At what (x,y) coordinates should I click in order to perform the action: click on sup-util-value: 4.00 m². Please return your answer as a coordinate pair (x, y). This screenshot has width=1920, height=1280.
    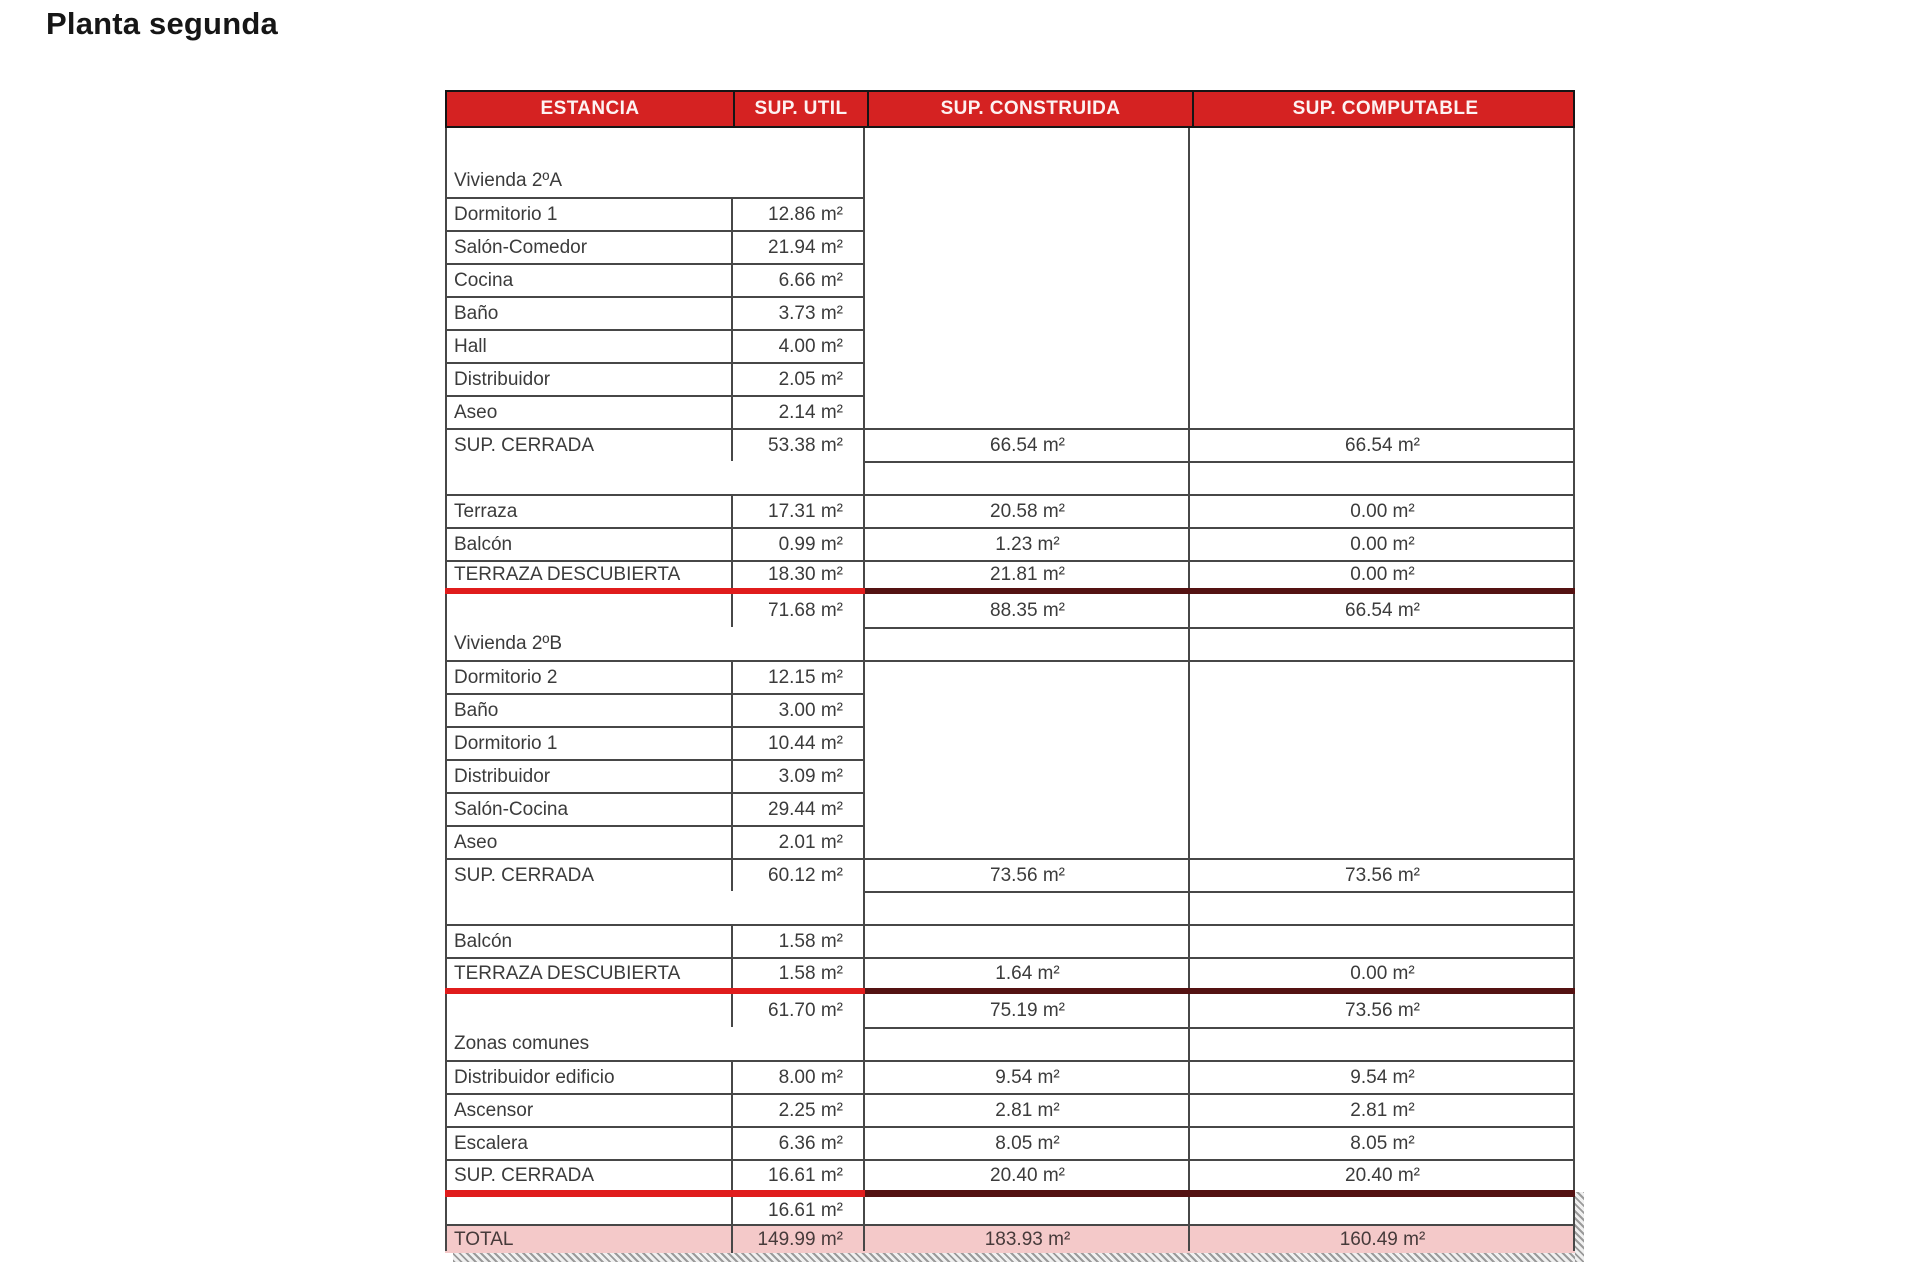
    Looking at the image, I should click on (798, 345).